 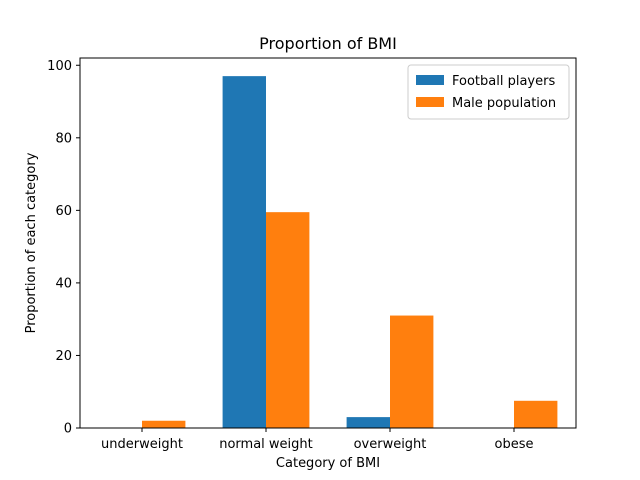 I want to click on y-axis-label: Proportion of each category, so click(x=31, y=242).